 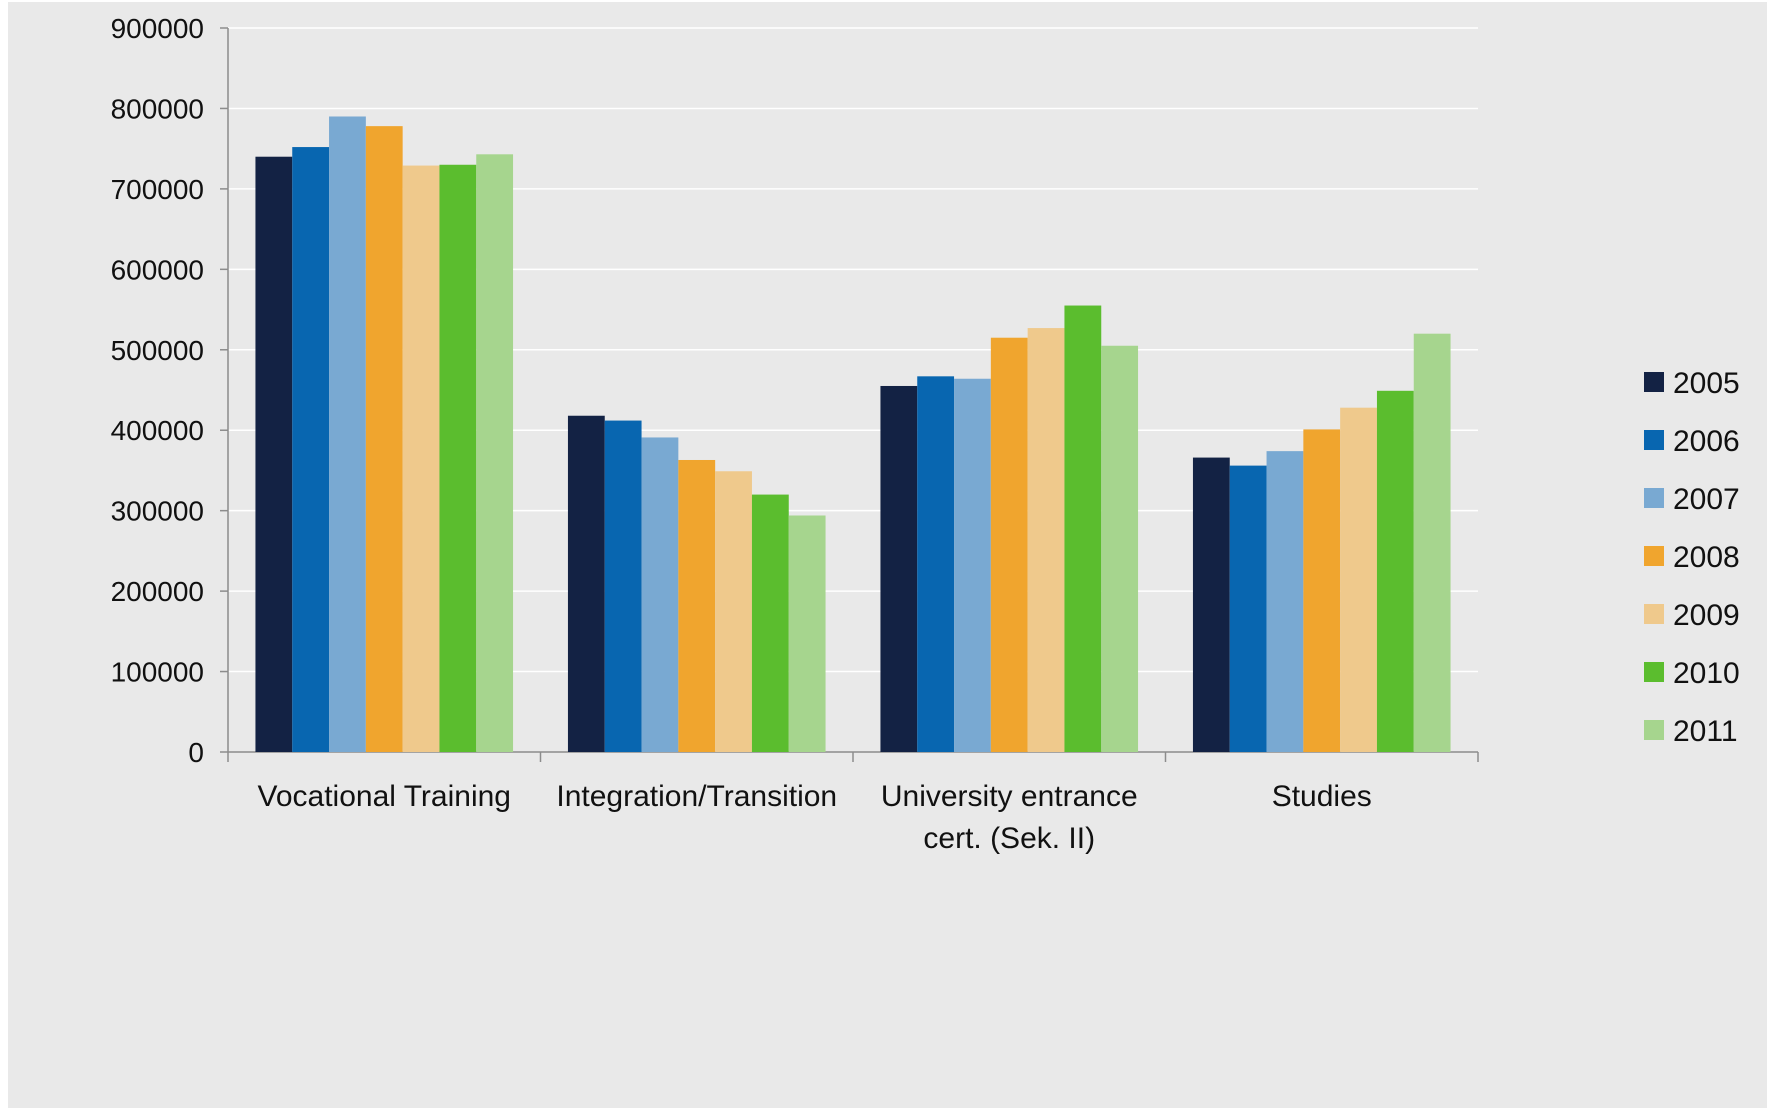 What do you see at coordinates (1322, 796) in the screenshot?
I see `x-category-label: Studies` at bounding box center [1322, 796].